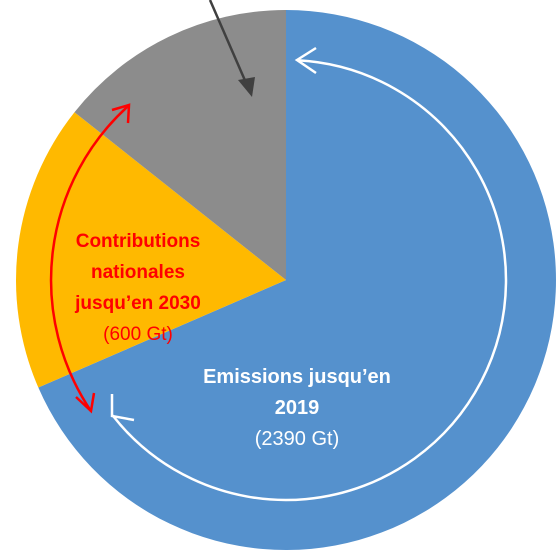  Describe the element at coordinates (230, 46) in the screenshot. I see `pointer-arrow` at that location.